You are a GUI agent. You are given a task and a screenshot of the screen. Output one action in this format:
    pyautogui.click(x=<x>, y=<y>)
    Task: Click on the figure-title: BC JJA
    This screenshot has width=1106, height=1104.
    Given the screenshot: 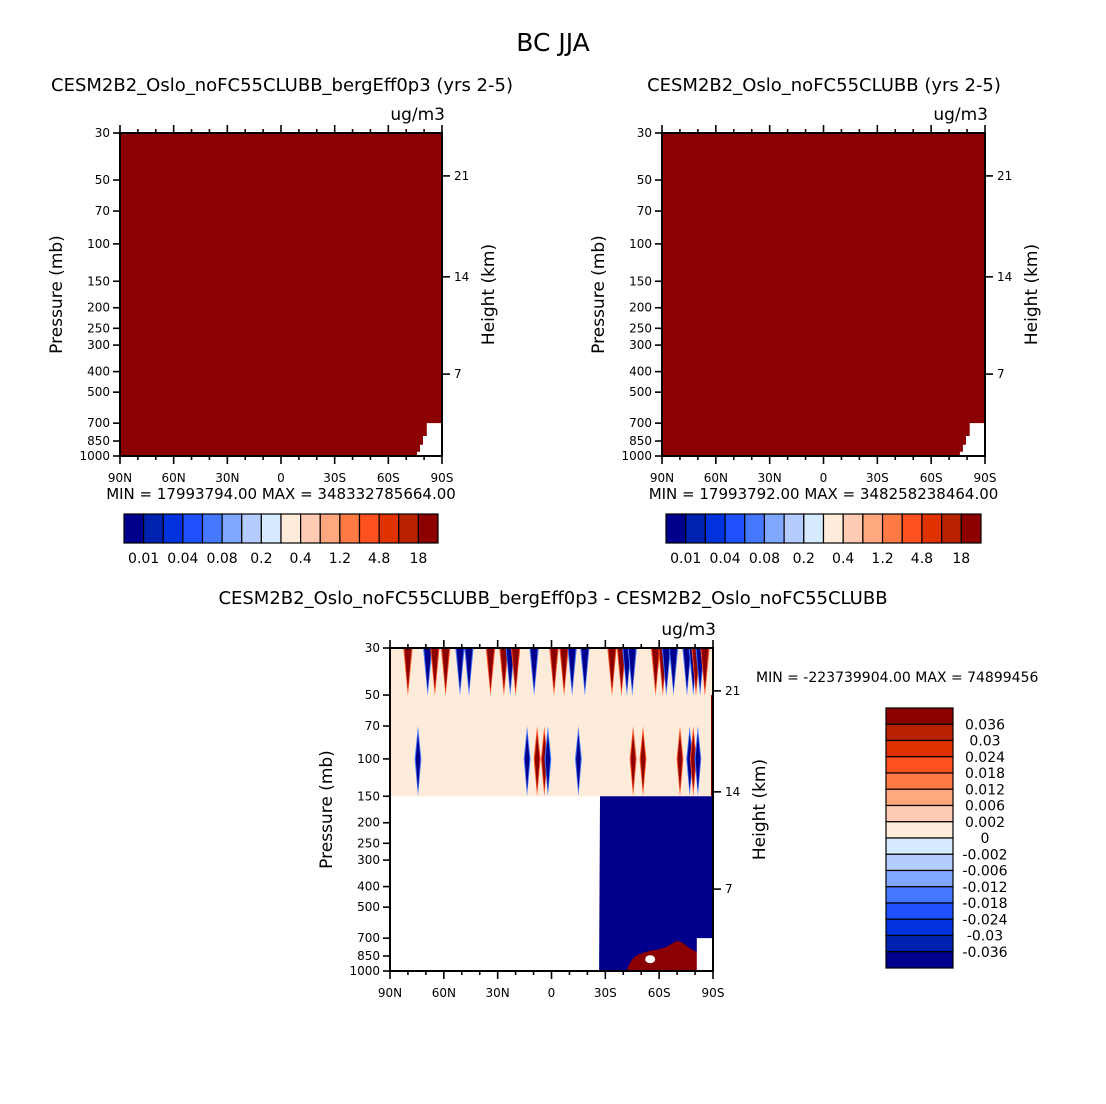 What is the action you would take?
    pyautogui.click(x=553, y=42)
    